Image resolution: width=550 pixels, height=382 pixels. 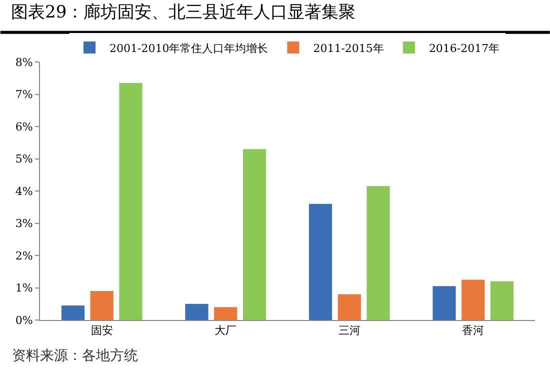 What do you see at coordinates (473, 331) in the screenshot?
I see `x-tick-label: 香河` at bounding box center [473, 331].